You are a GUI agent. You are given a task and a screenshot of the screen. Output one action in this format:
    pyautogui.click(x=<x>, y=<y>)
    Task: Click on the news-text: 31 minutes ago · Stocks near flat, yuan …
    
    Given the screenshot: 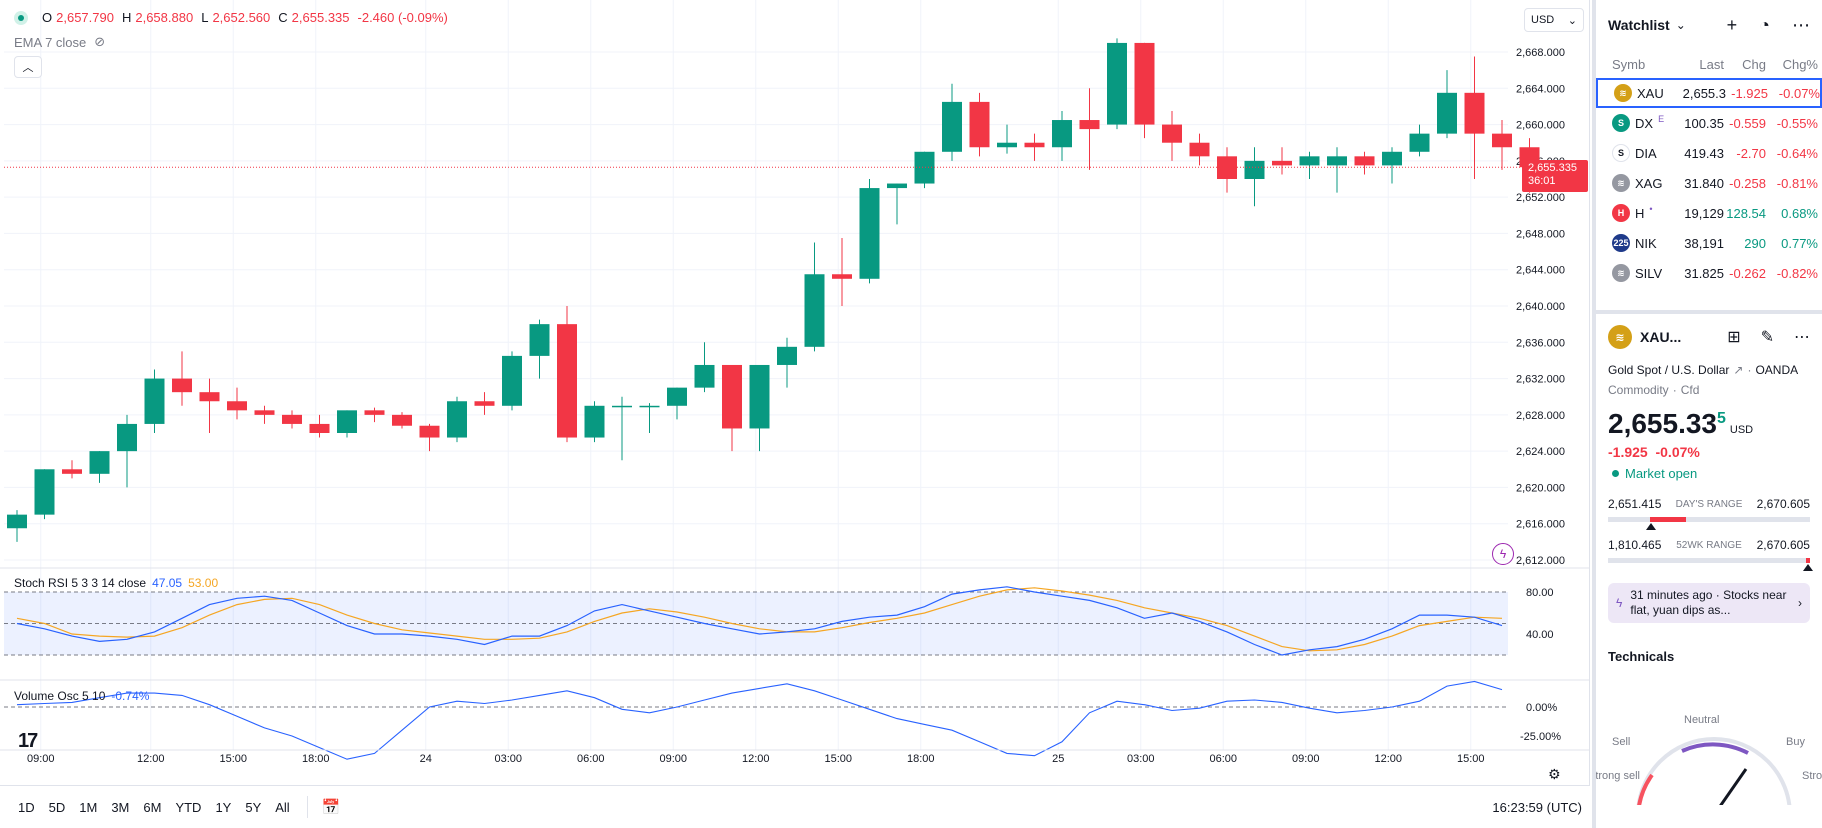 What is the action you would take?
    pyautogui.click(x=1708, y=602)
    